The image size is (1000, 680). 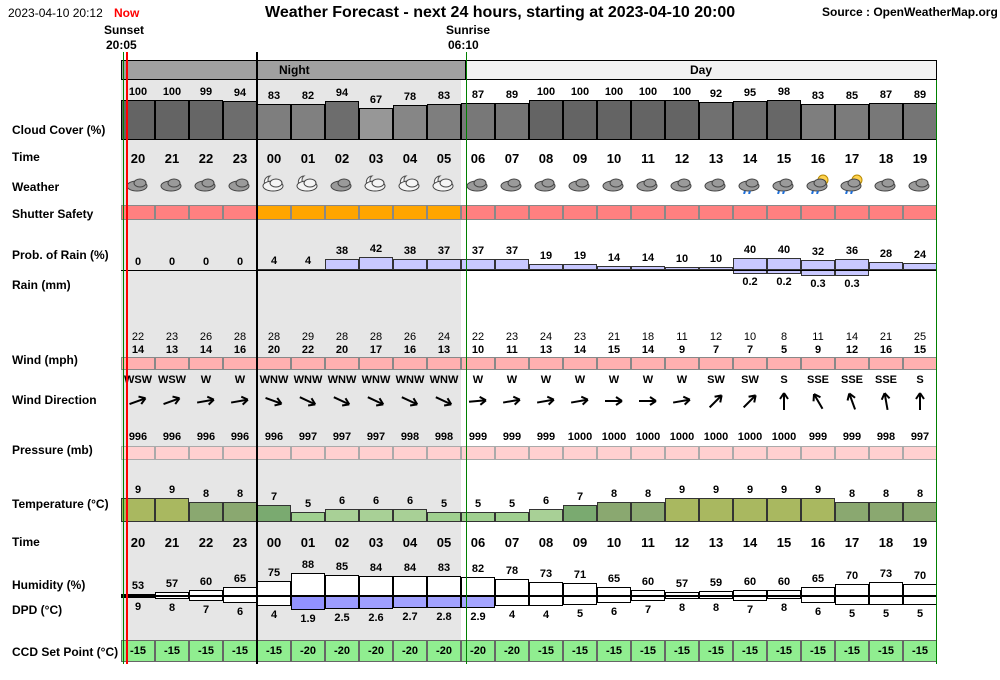 What do you see at coordinates (308, 337) in the screenshot?
I see `wind-gust-value: 29` at bounding box center [308, 337].